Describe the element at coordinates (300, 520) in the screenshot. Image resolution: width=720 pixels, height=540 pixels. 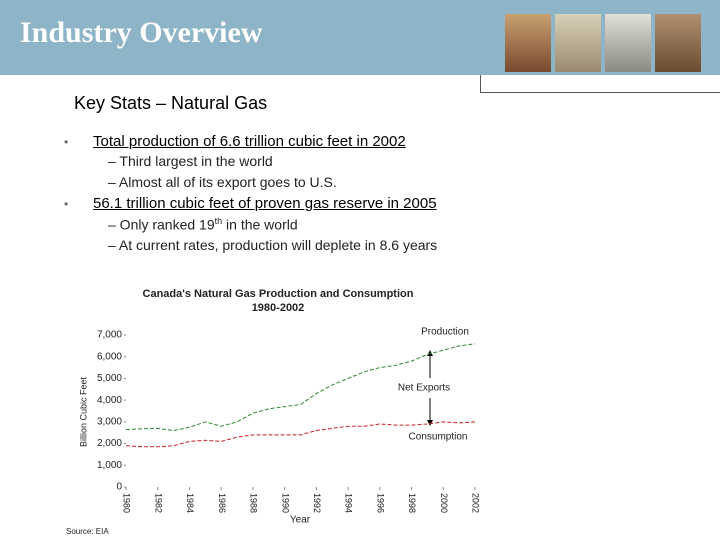
I see `x-axis-label: Year` at that location.